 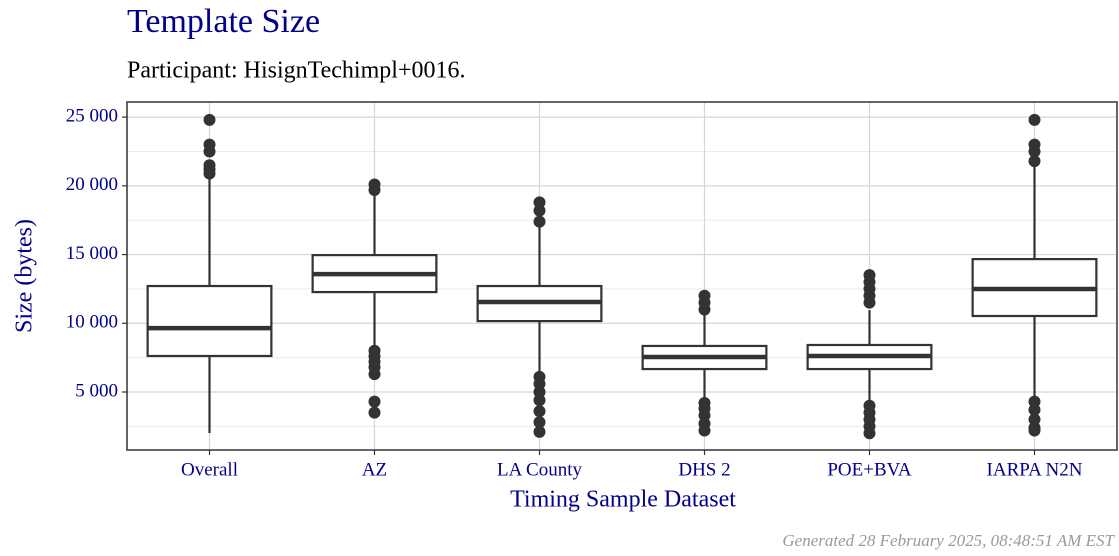 I want to click on x-tick-label: Overall, so click(x=209, y=469).